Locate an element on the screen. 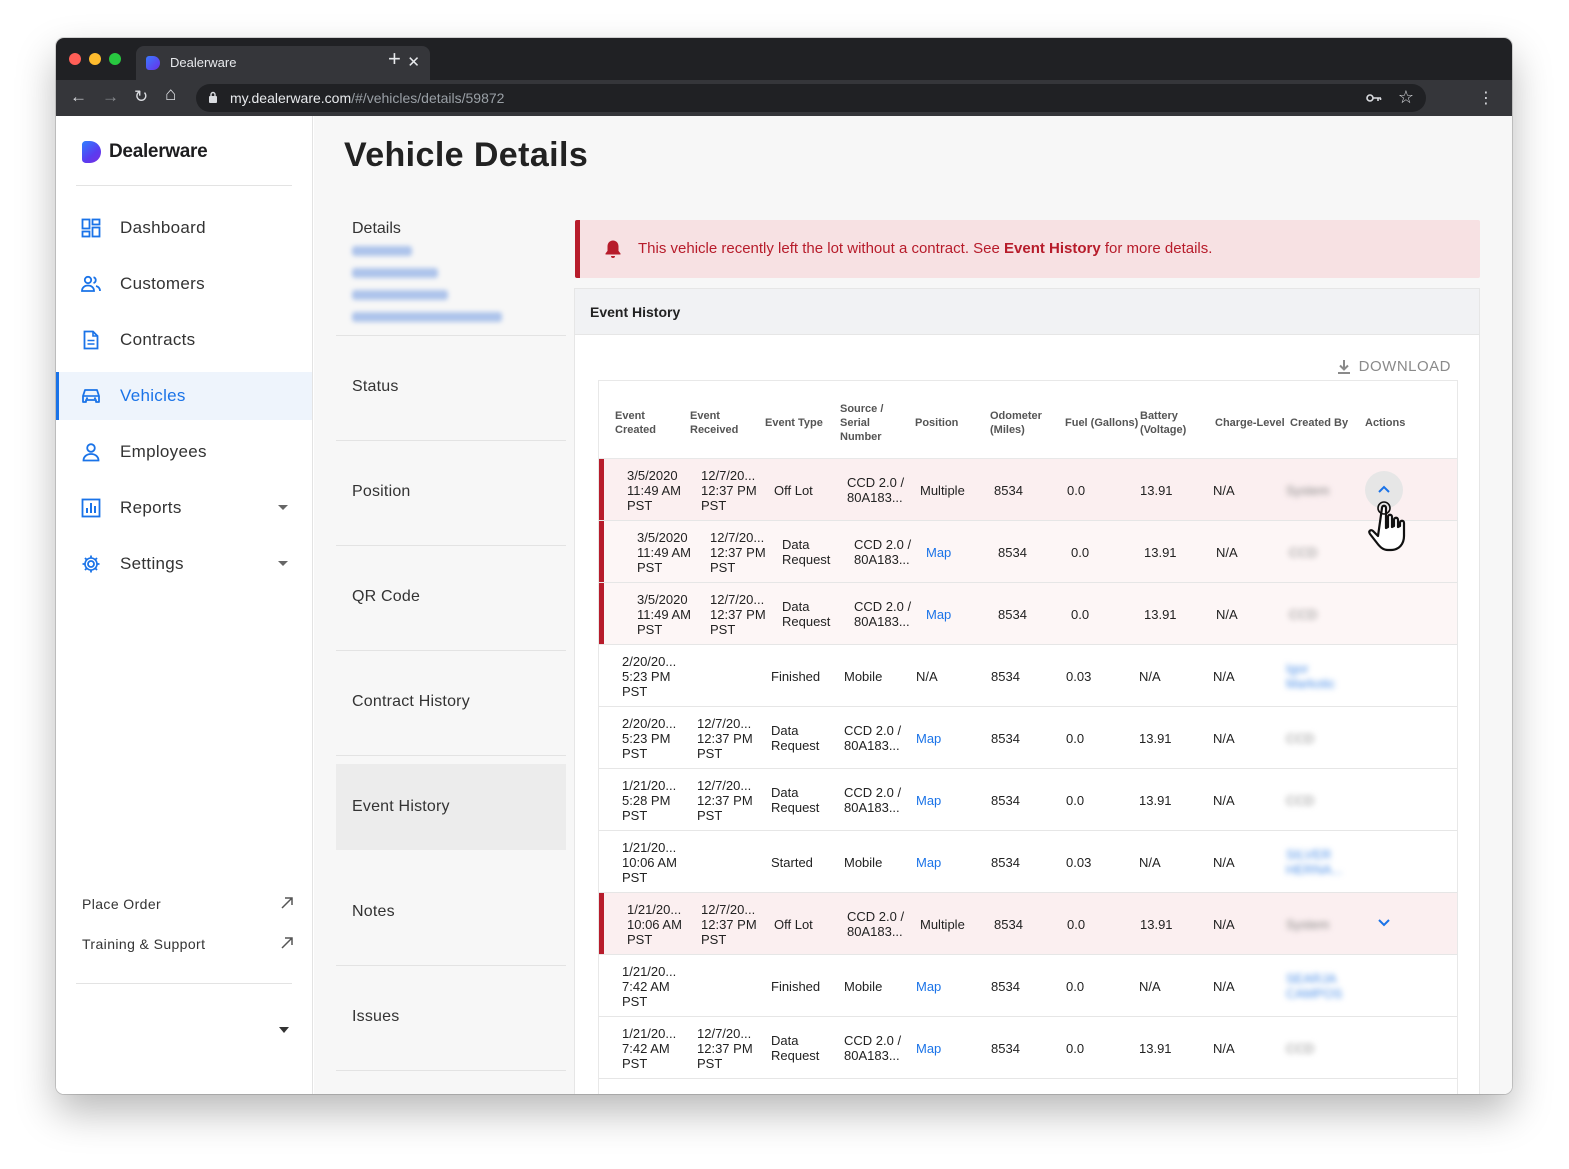  alert-event-history-link: Event History is located at coordinates (1052, 248).